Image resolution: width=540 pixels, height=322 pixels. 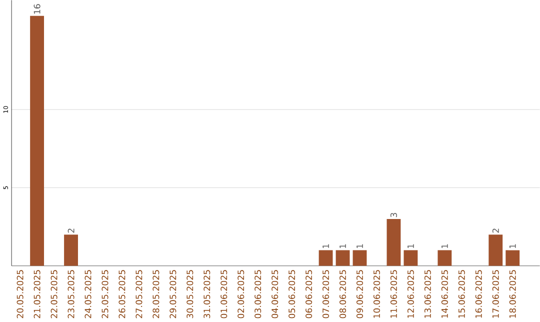 I want to click on data-label: 3, so click(x=393, y=215).